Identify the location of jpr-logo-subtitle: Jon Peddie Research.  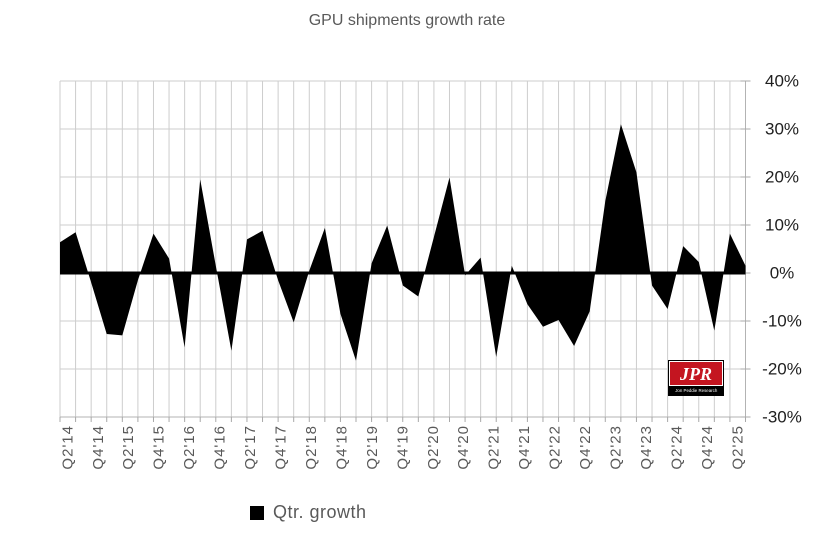
(696, 390).